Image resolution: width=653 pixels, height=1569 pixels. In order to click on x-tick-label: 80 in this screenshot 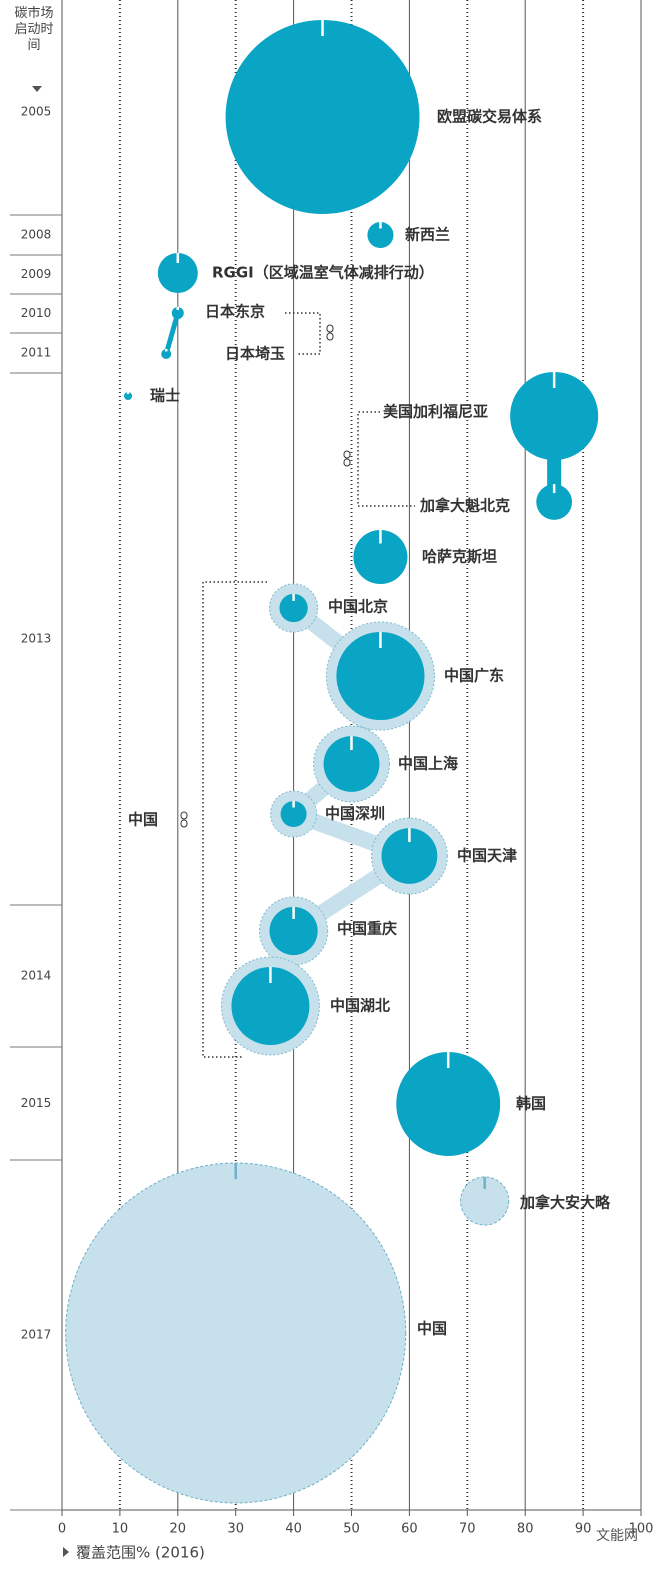, I will do `click(525, 1529)`.